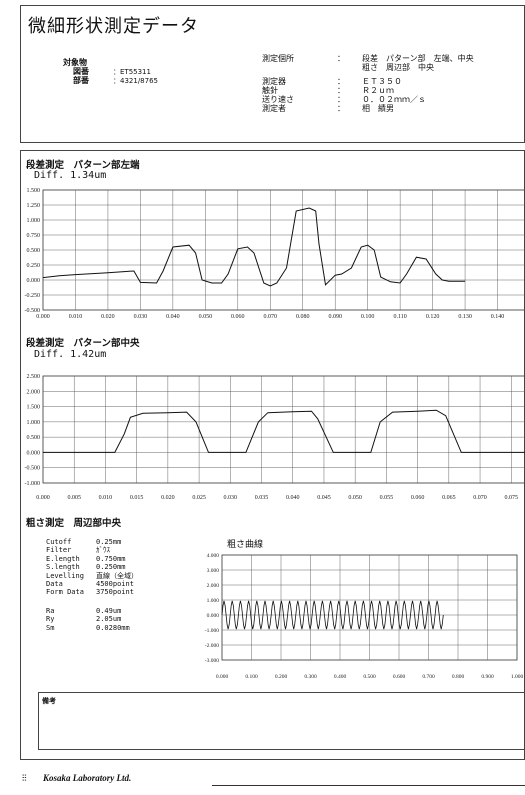  Describe the element at coordinates (399, 317) in the screenshot. I see `x-tick-label: 0.110` at that location.